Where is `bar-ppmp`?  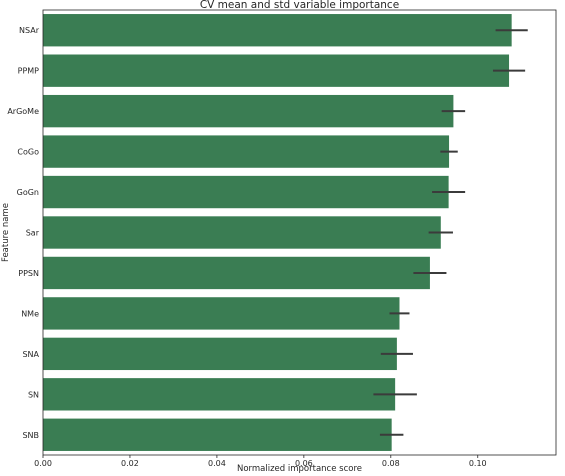
bar-ppmp is located at coordinates (276, 70).